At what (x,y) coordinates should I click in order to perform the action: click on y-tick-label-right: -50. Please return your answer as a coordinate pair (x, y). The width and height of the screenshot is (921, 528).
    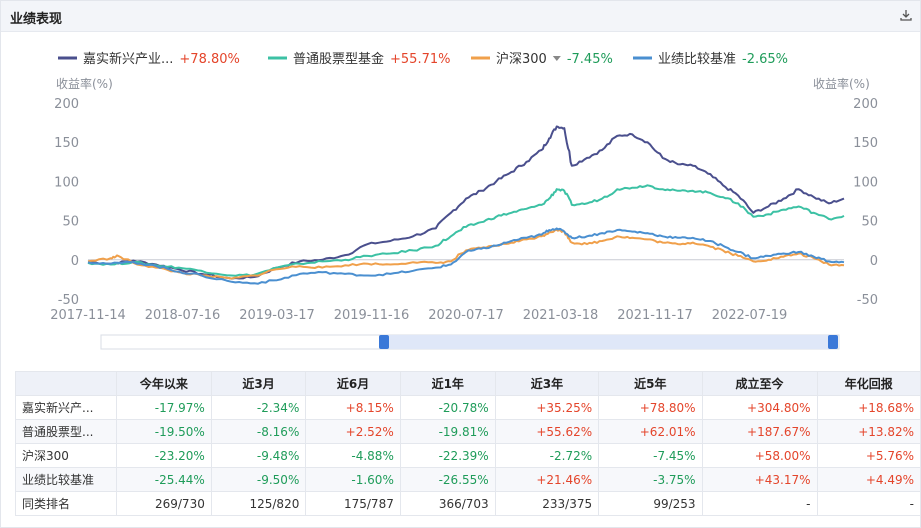
    Looking at the image, I should click on (867, 300).